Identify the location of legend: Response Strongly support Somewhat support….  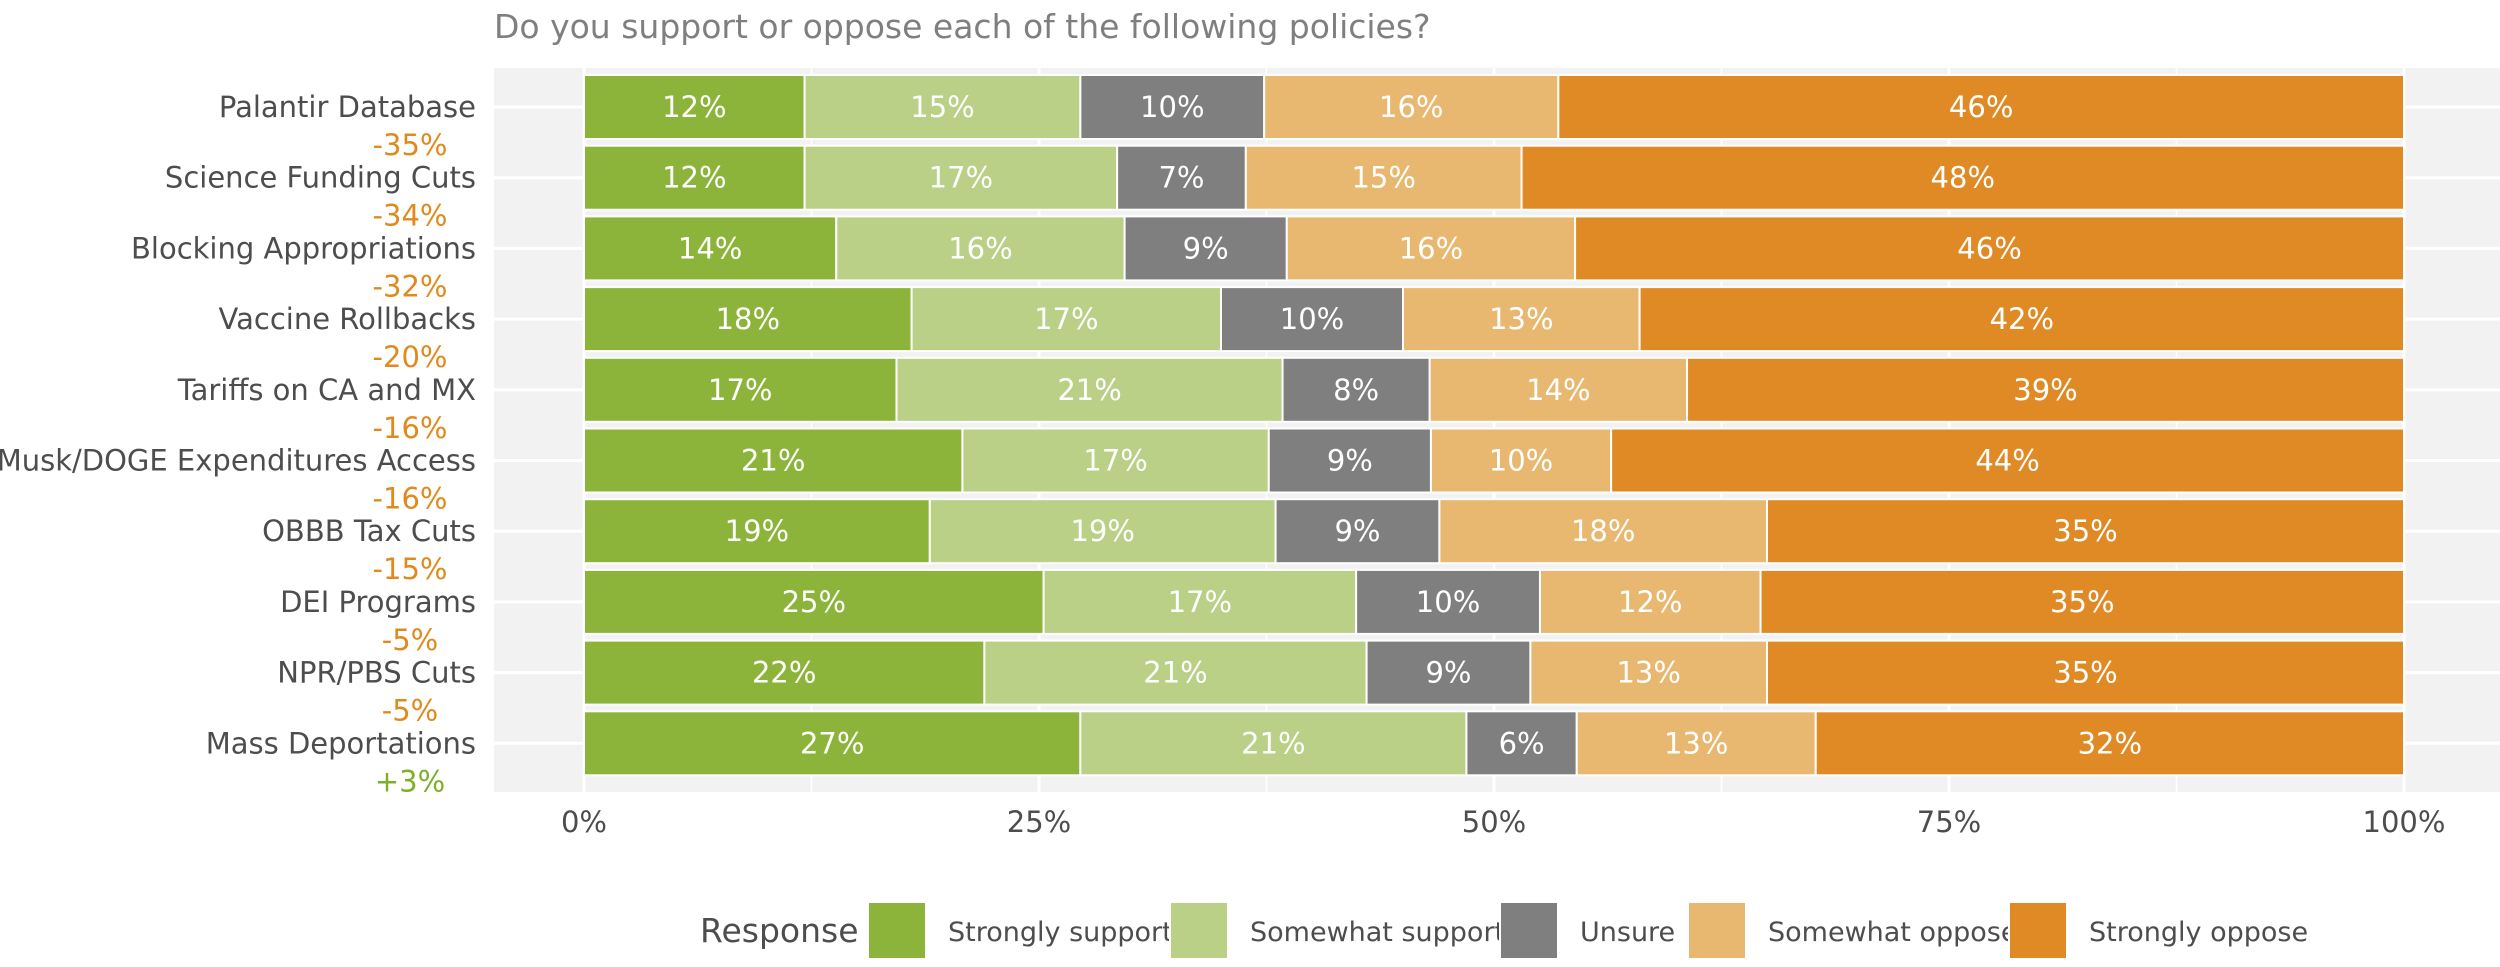
(1504, 930).